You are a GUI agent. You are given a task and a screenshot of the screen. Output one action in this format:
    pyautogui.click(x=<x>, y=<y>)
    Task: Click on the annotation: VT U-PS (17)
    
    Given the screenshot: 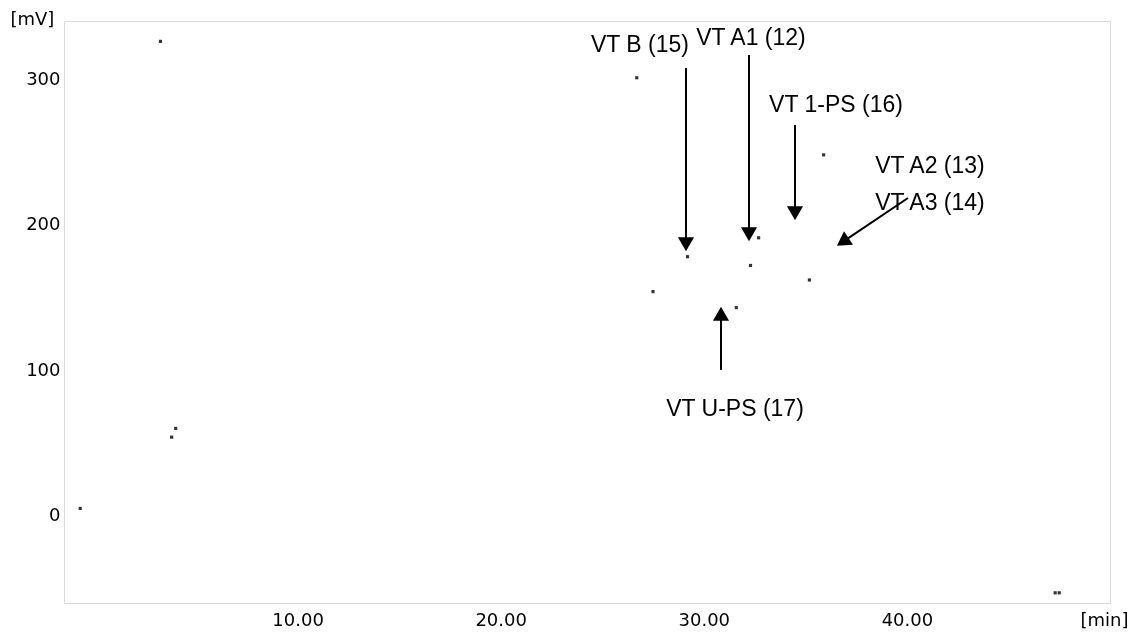 What is the action you would take?
    pyautogui.click(x=735, y=408)
    